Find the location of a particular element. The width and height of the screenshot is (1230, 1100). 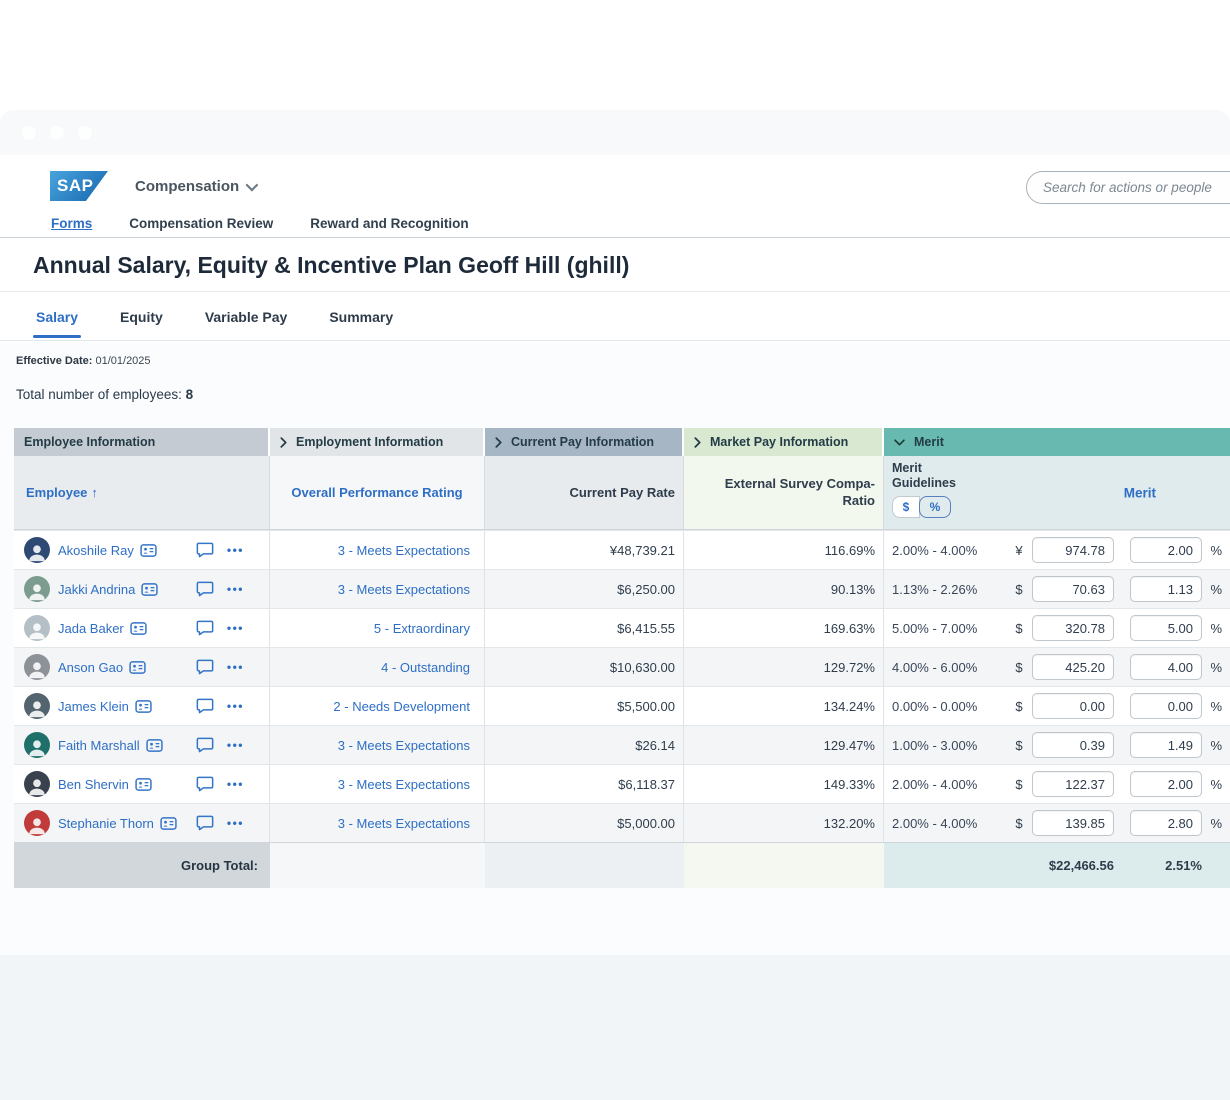

employee-name-link: Jakki Andrina is located at coordinates (97, 589).